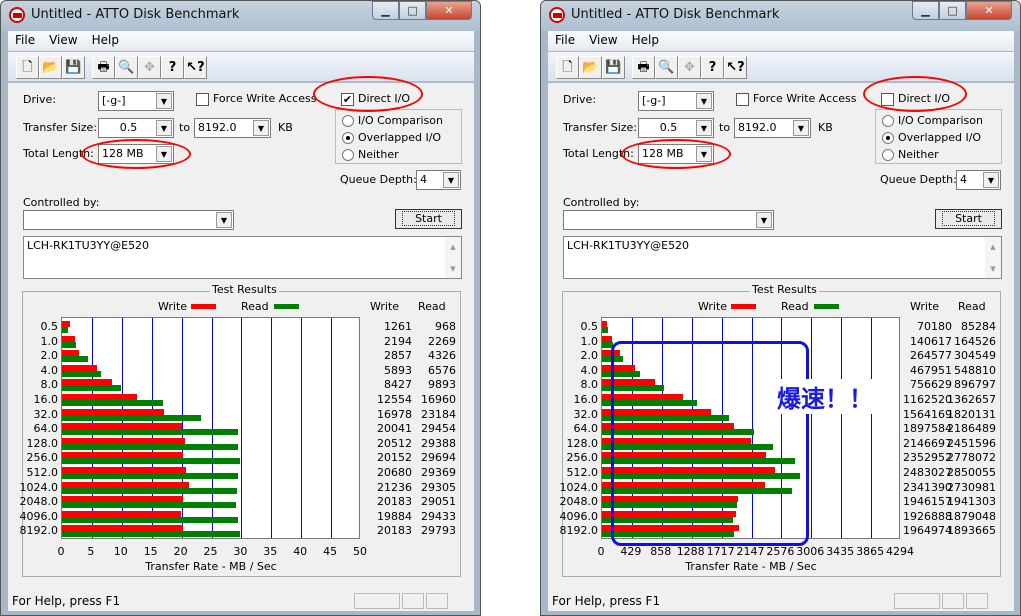 The image size is (1021, 616). What do you see at coordinates (710, 443) in the screenshot?
I see `annotation-box` at bounding box center [710, 443].